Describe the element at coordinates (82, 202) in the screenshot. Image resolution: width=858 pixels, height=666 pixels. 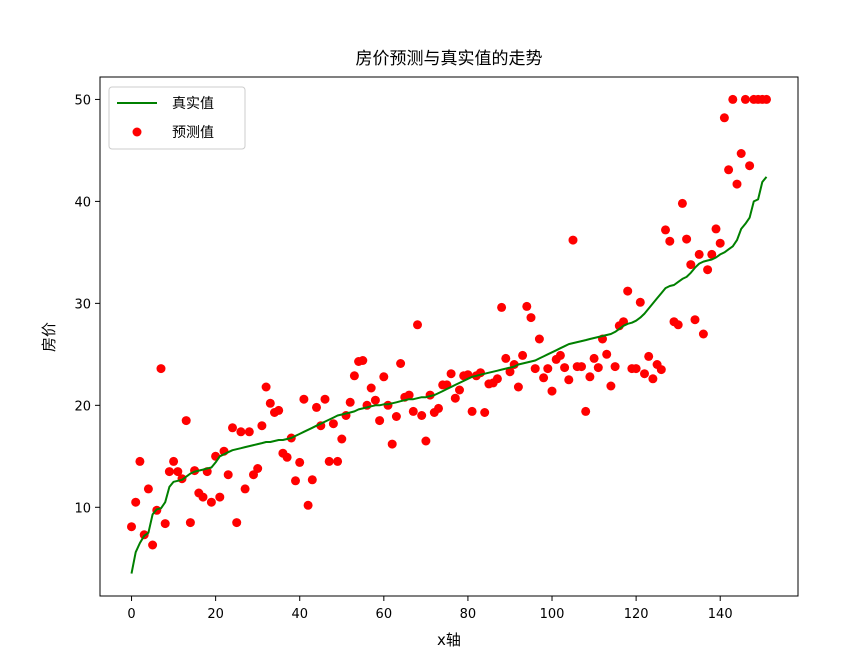
I see `y-tick-label: 40` at that location.